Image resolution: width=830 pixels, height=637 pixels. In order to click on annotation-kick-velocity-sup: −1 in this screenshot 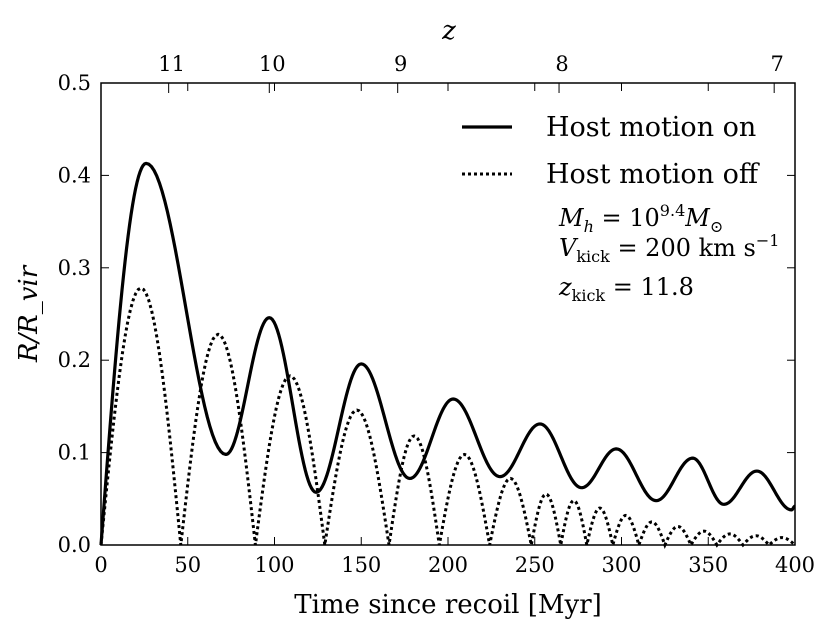, I will do `click(768, 240)`.